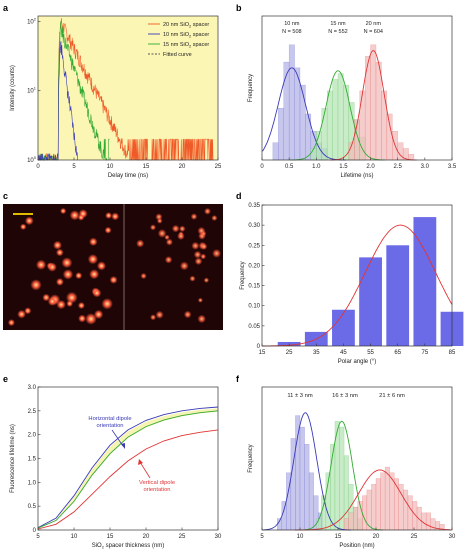 The height and width of the screenshot is (560, 469). What do you see at coordinates (13, 88) in the screenshot?
I see `y-axis-label: Intensity (counts)` at bounding box center [13, 88].